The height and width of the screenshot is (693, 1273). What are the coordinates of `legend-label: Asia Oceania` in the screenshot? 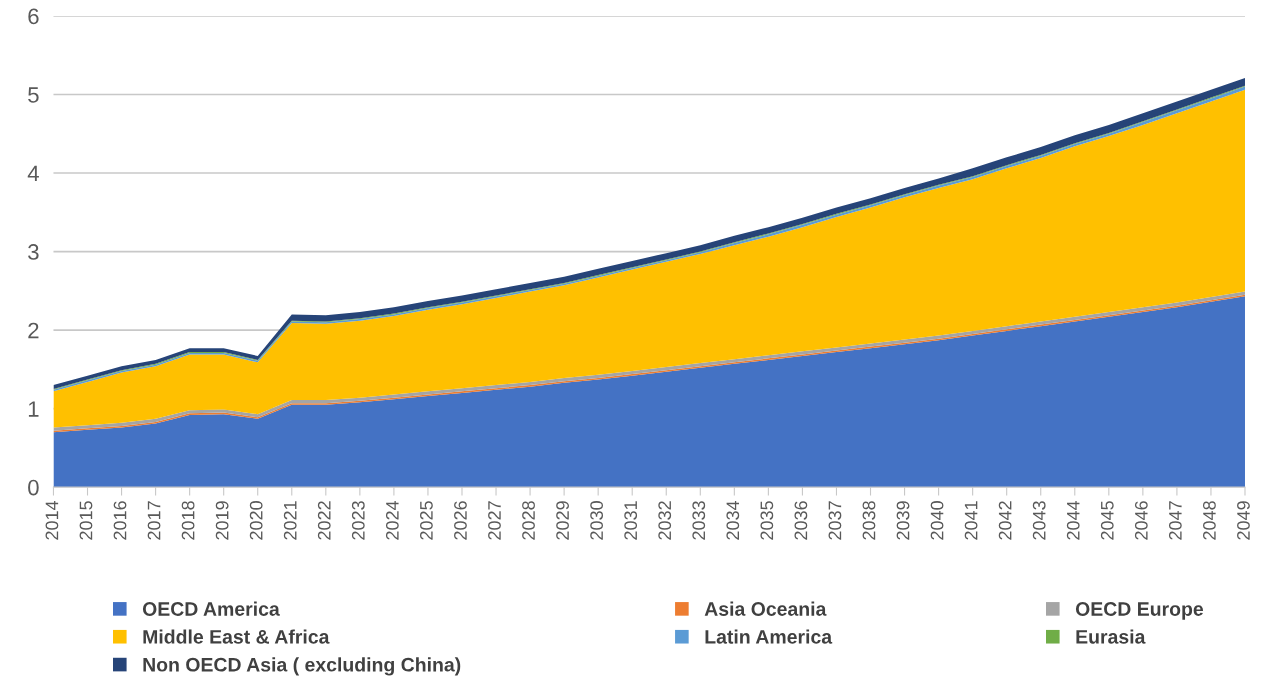 It's located at (765, 608).